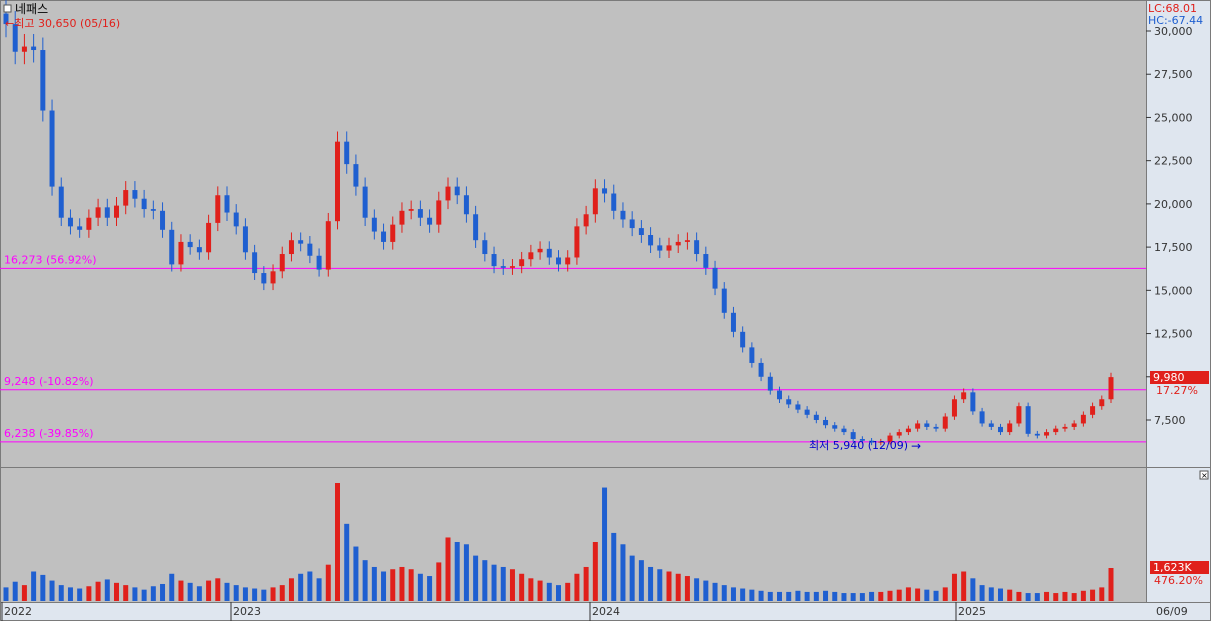  Describe the element at coordinates (7, 8) in the screenshot. I see `collapse-icon` at that location.